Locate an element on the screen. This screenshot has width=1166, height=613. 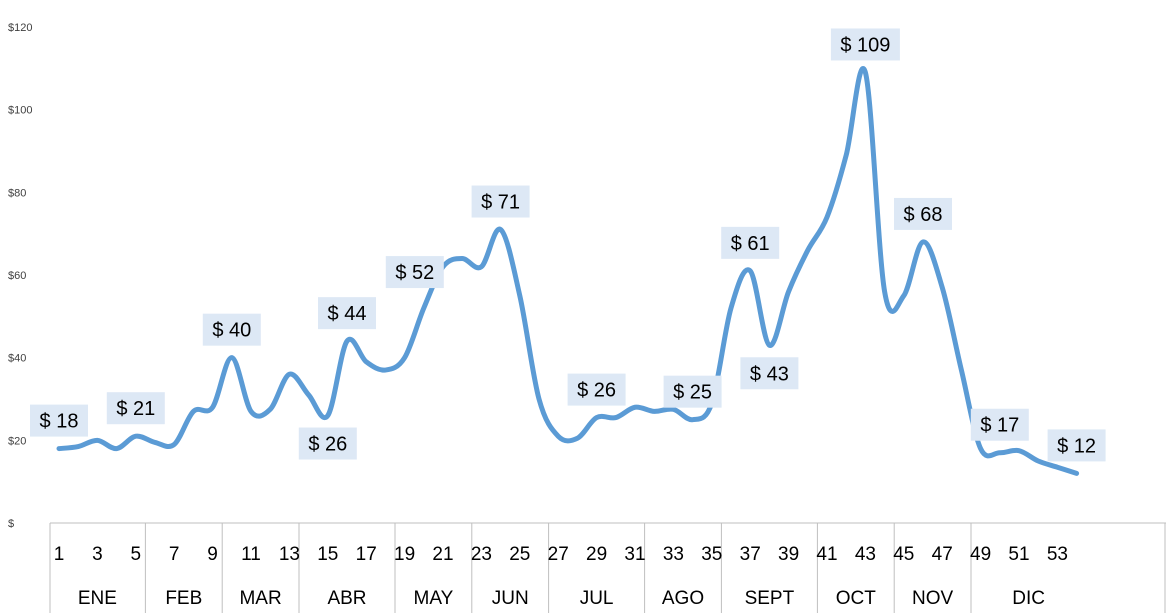
y-tick-label: $40 is located at coordinates (17, 359).